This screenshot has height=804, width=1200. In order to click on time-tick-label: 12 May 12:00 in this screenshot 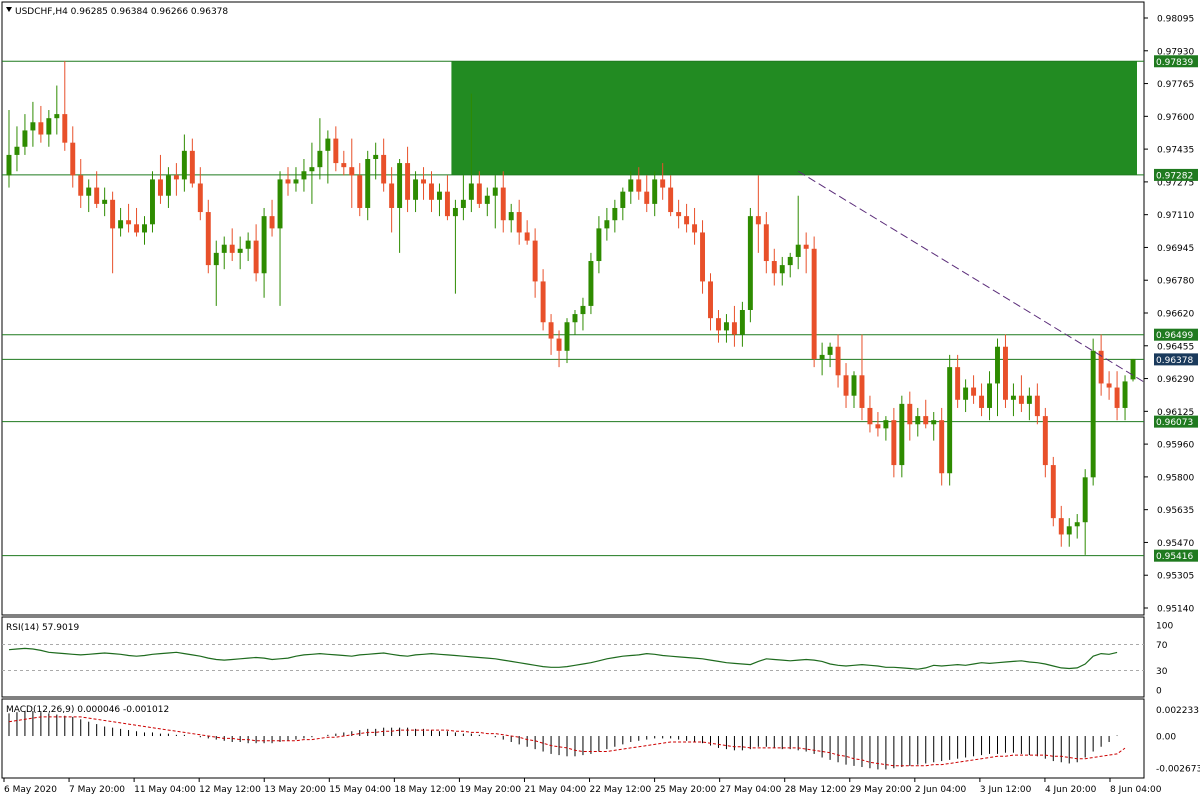, I will do `click(230, 790)`.